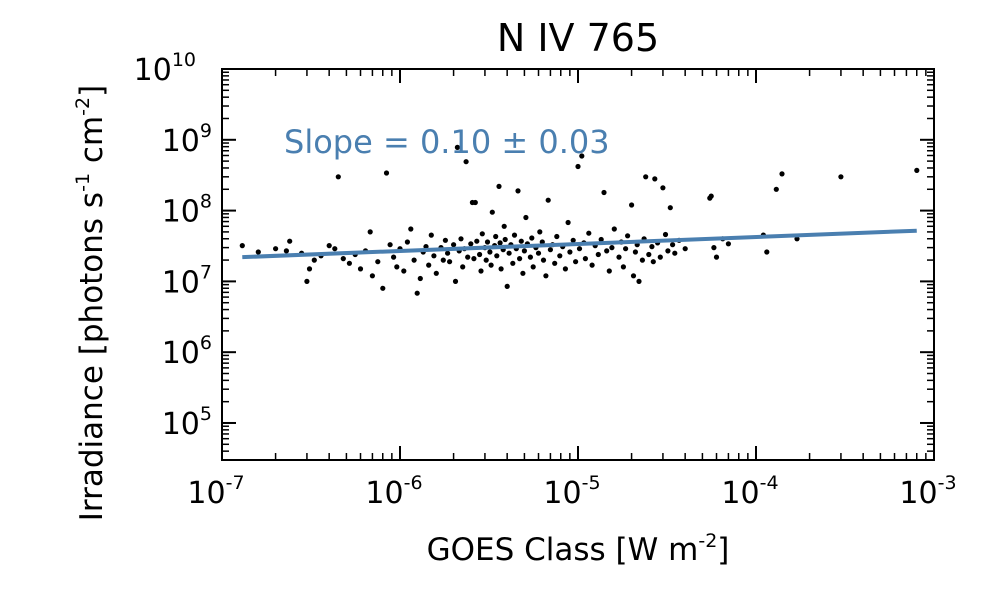  Describe the element at coordinates (92, 91) in the screenshot. I see `y-axis-label-tail: ]` at that location.